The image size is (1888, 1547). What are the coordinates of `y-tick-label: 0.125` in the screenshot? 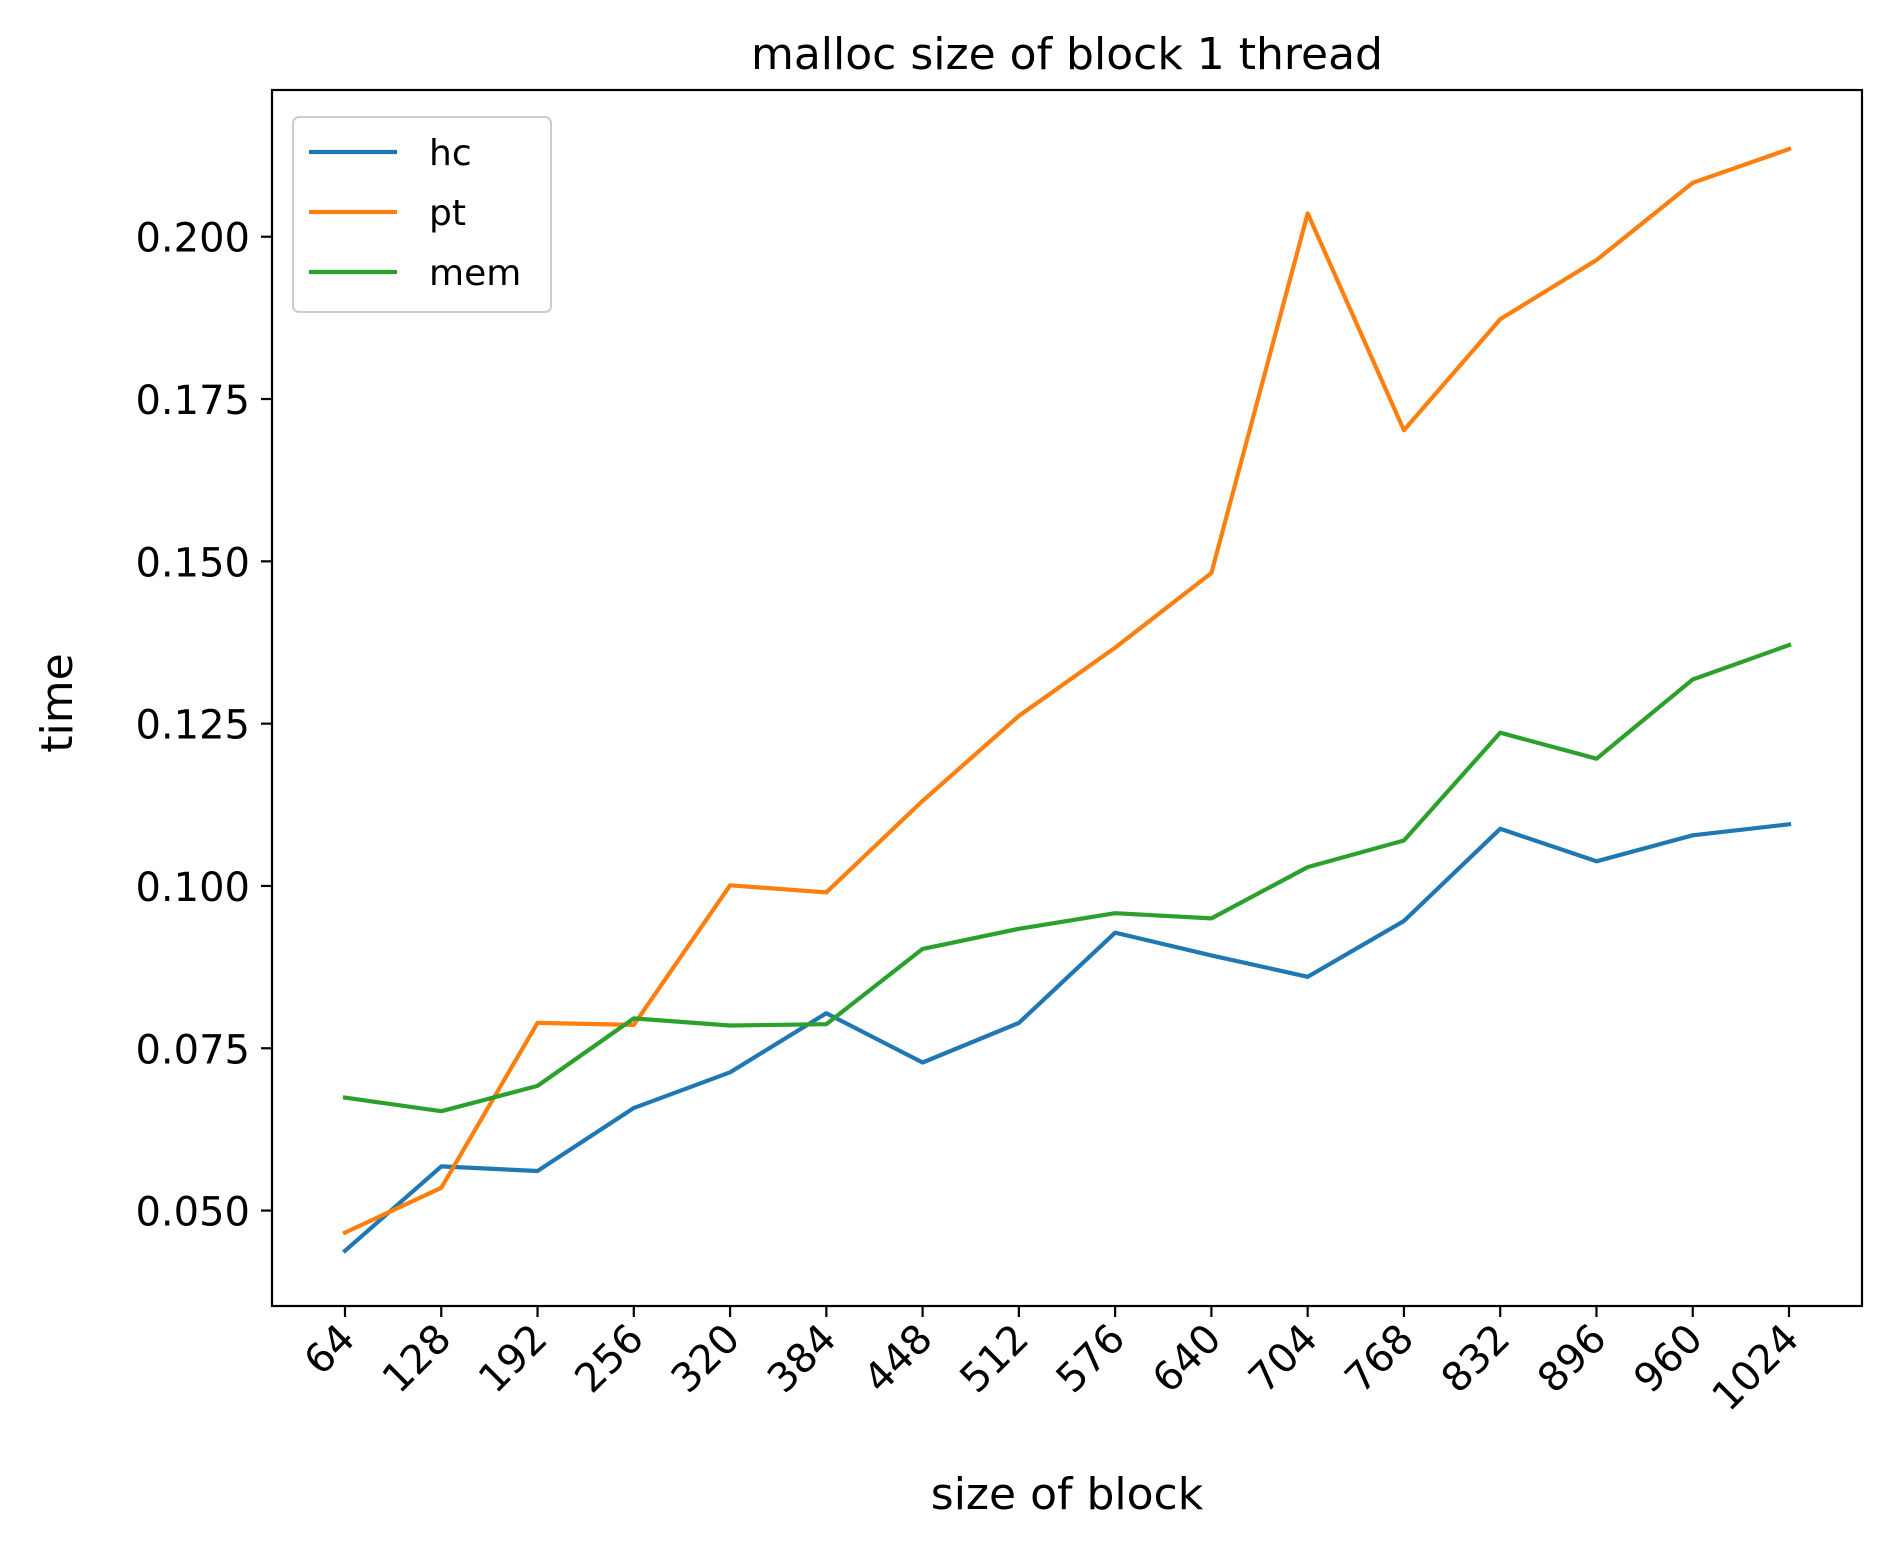 It's located at (192, 726).